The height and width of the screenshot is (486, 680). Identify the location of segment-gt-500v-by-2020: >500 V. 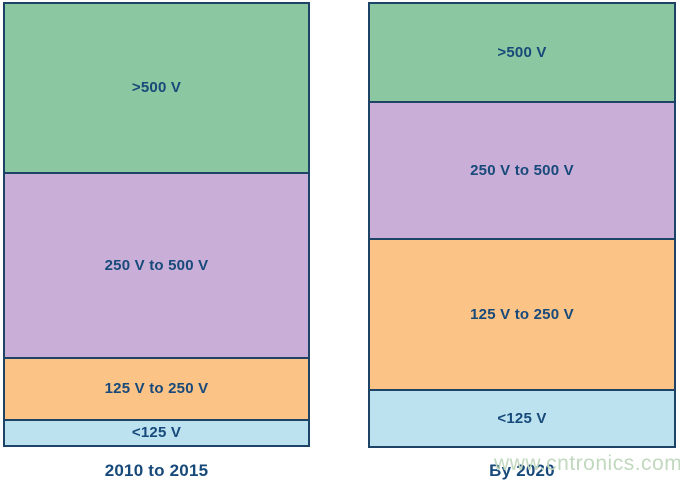
(522, 53).